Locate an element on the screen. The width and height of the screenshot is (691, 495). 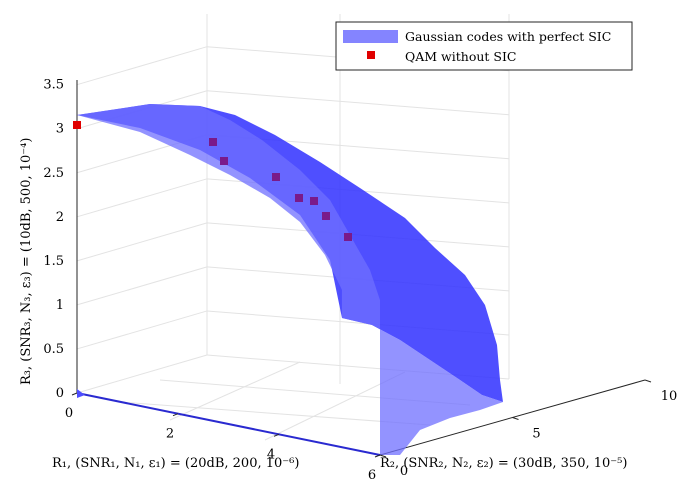
z-tick-label: 1.5 is located at coordinates (53, 261).